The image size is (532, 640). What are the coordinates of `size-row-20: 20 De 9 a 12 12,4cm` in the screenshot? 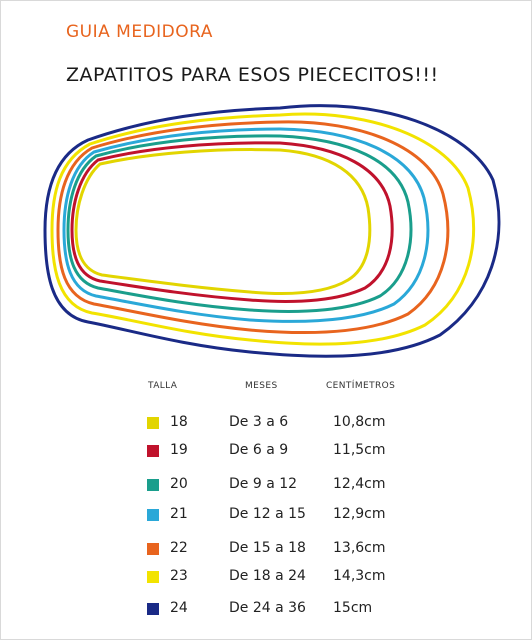 It's located at (266, 486).